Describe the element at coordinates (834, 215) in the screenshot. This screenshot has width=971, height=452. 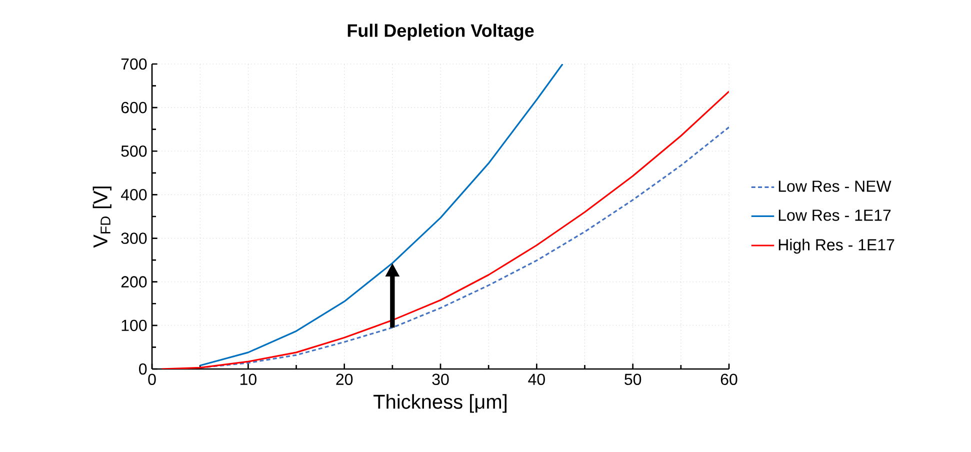
I see `legend-label: Low Res - 1E17` at that location.